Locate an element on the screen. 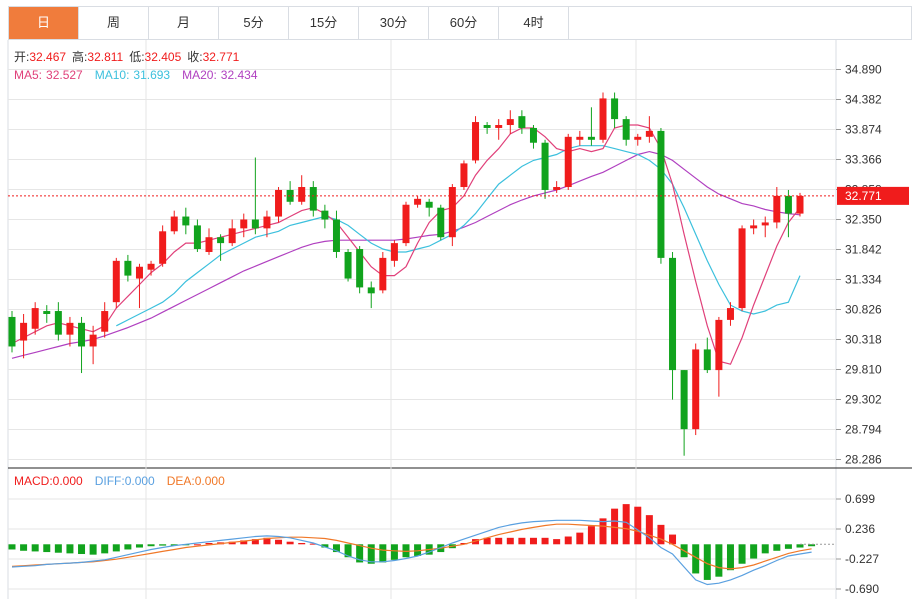 The height and width of the screenshot is (599, 914). price-tick-label-6: 31.842 is located at coordinates (863, 250).